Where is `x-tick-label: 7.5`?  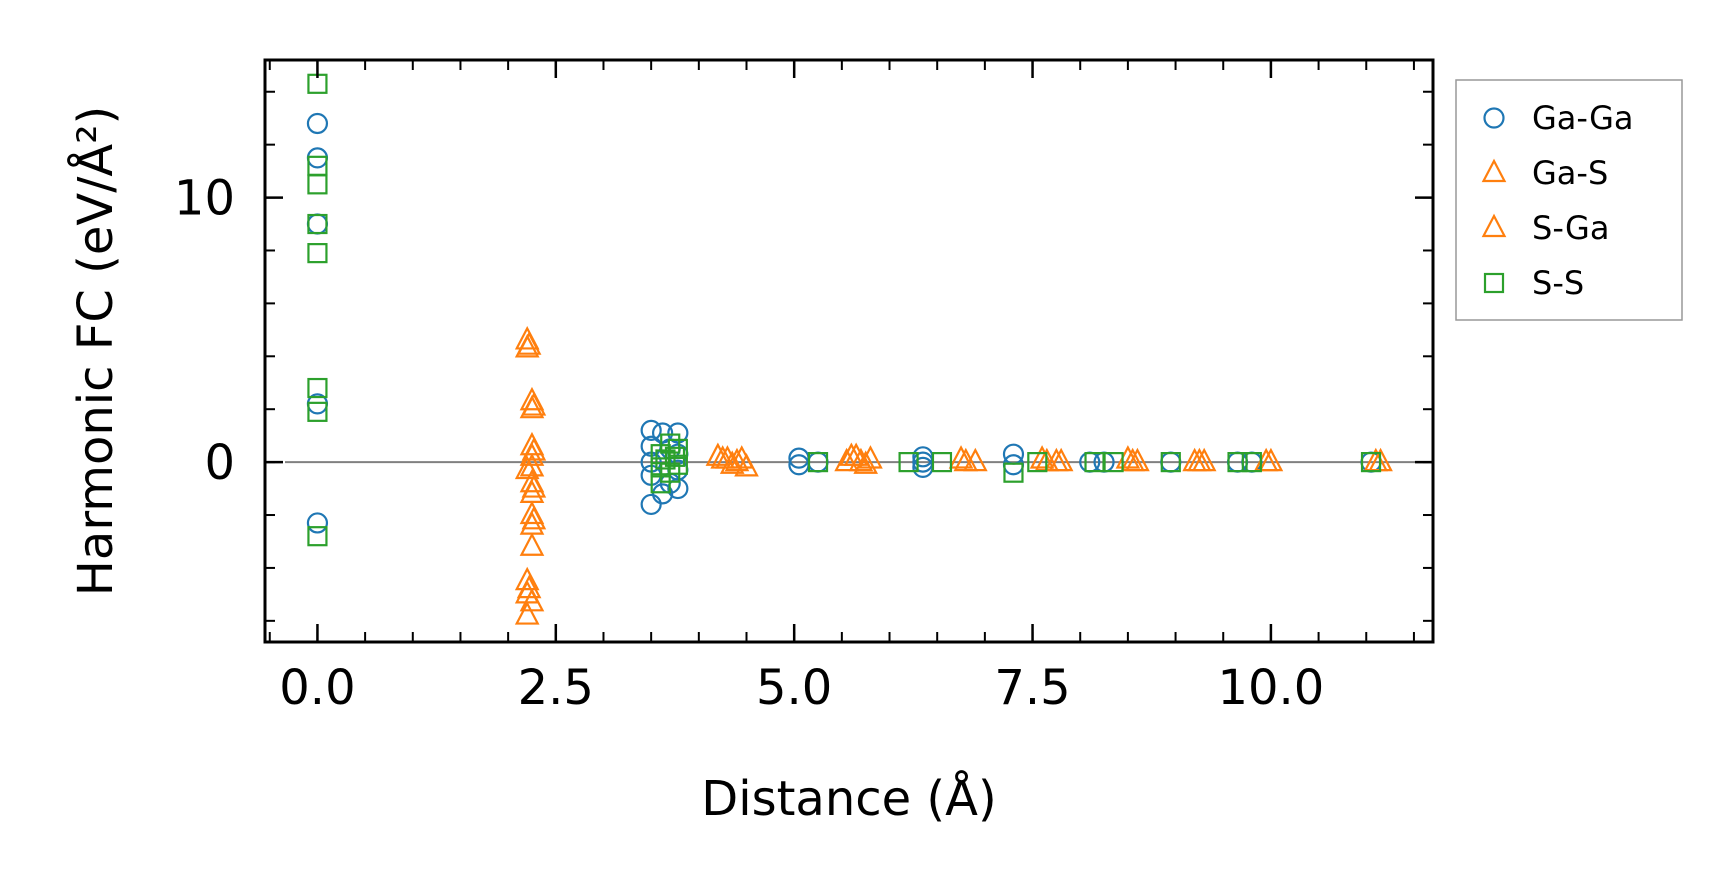 x-tick-label: 7.5 is located at coordinates (1032, 688).